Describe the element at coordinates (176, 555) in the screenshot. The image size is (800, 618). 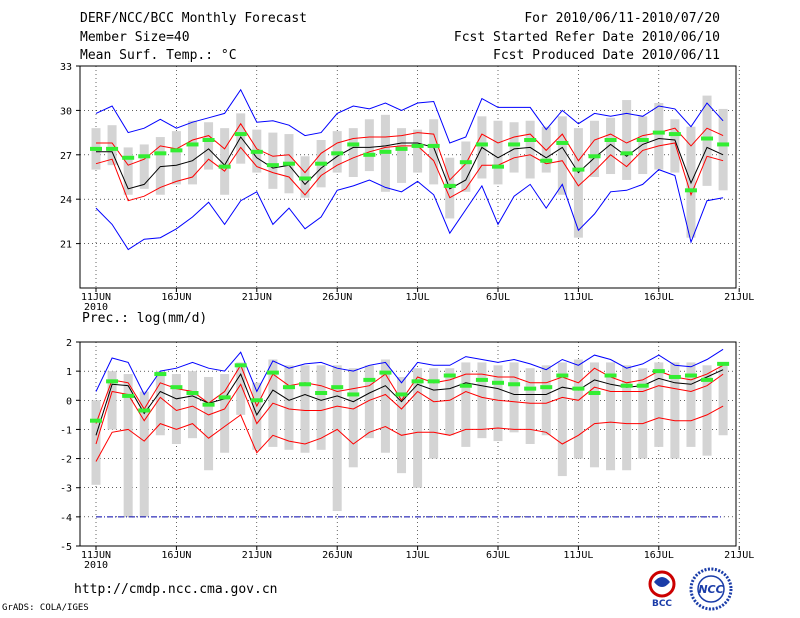
I see `prec-xtick-label: 16JUN` at that location.